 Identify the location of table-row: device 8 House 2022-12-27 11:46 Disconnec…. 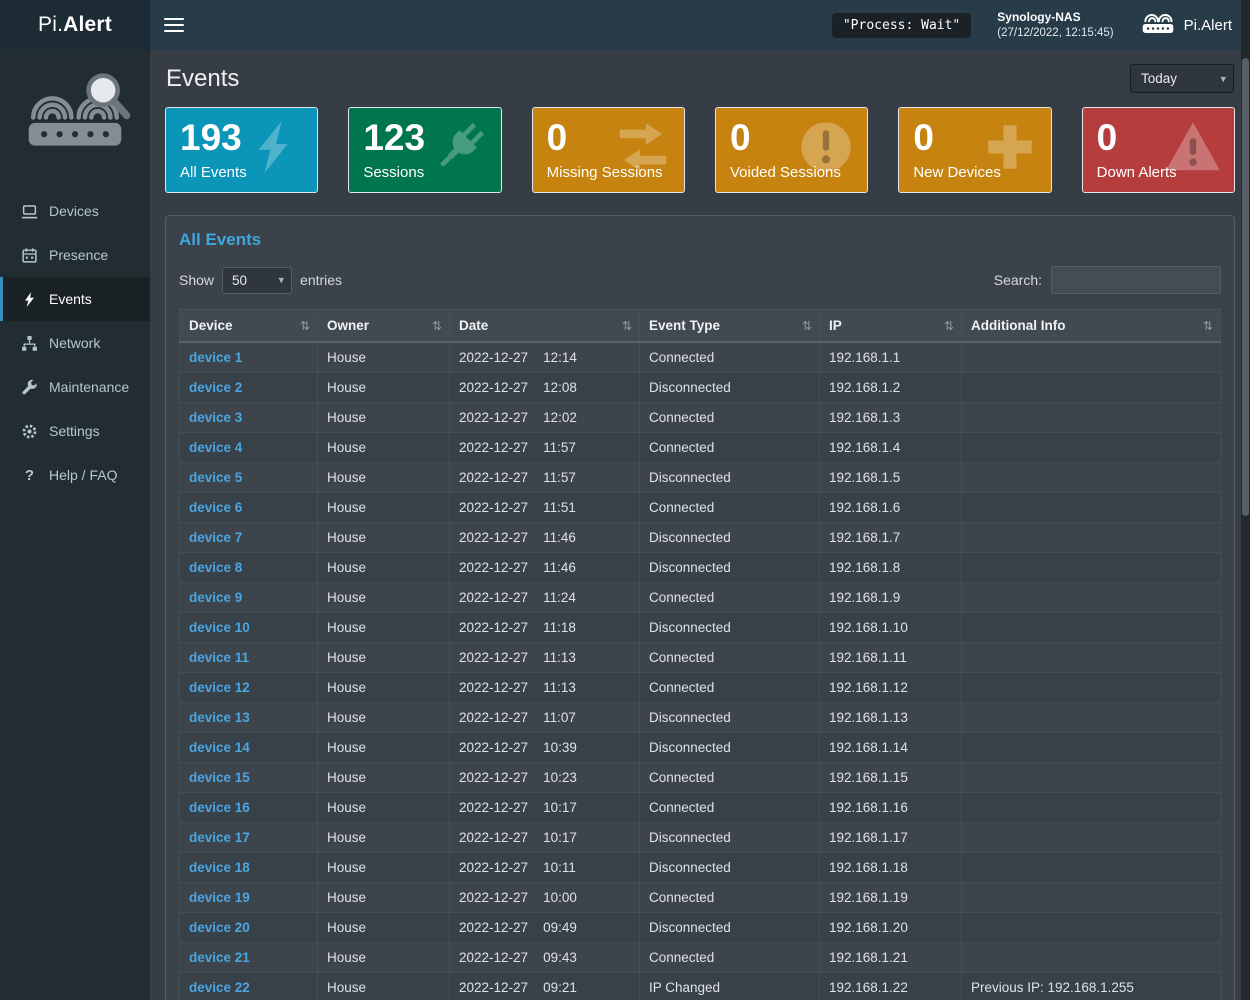
(700, 567).